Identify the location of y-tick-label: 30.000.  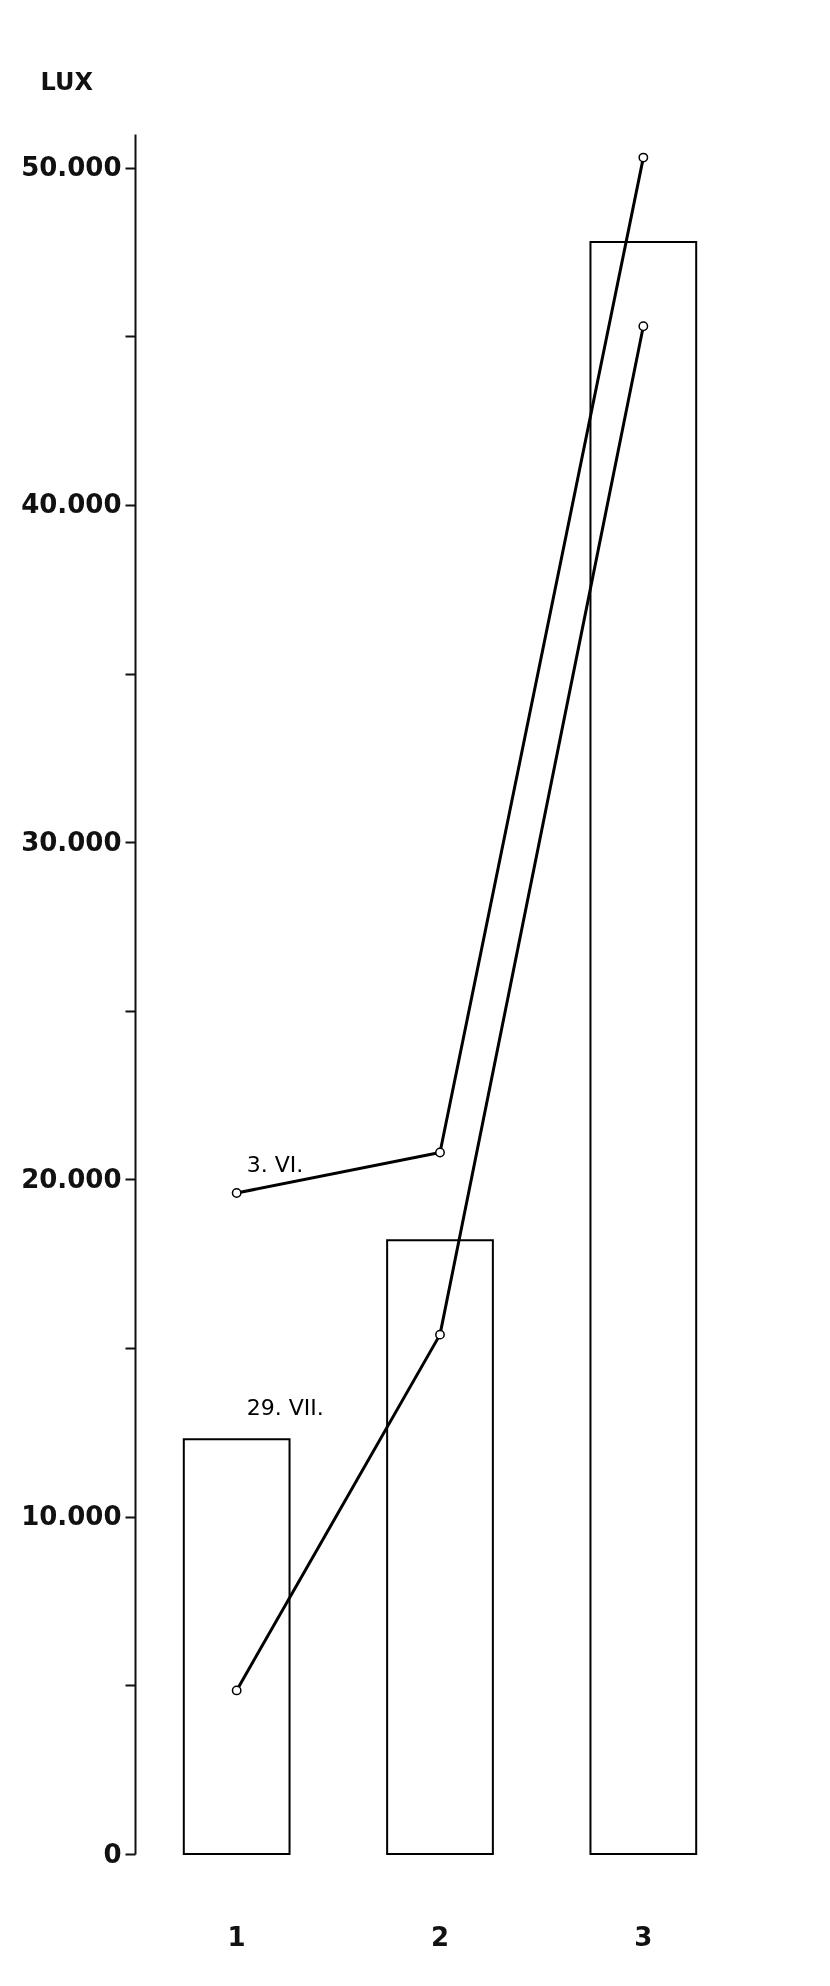
(71, 841).